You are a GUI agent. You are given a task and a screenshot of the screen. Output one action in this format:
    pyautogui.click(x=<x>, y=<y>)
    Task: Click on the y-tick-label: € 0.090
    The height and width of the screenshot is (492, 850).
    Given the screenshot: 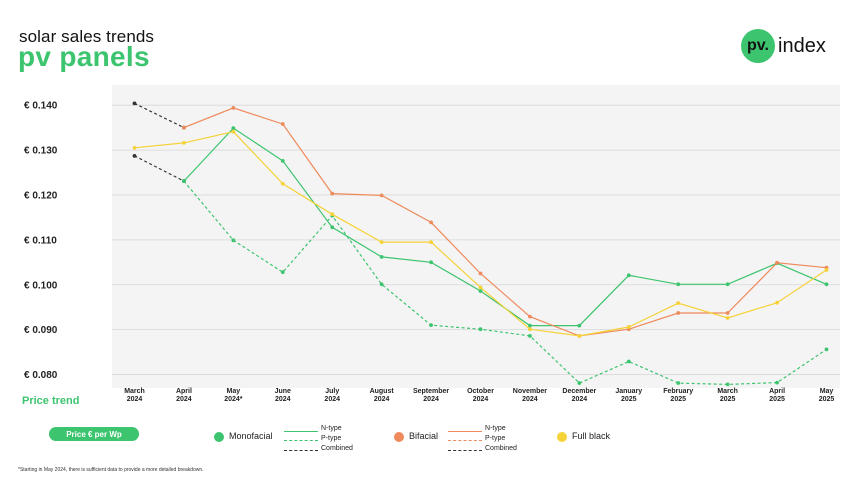 What is the action you would take?
    pyautogui.click(x=41, y=330)
    